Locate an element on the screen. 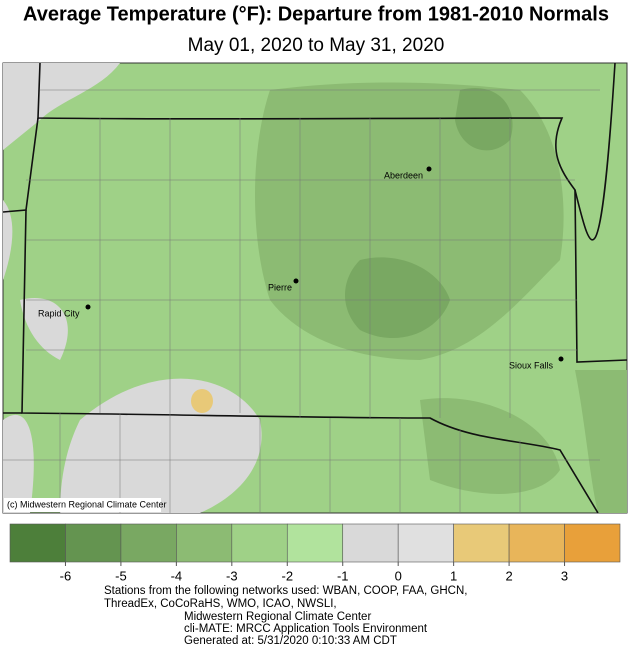  city-label: Aberdeen is located at coordinates (403, 175).